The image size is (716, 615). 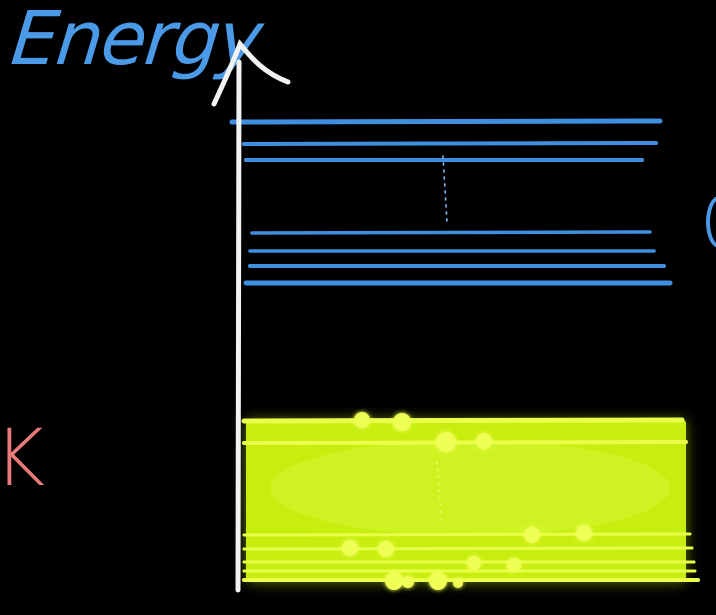 What do you see at coordinates (238, 326) in the screenshot?
I see `axis-line` at bounding box center [238, 326].